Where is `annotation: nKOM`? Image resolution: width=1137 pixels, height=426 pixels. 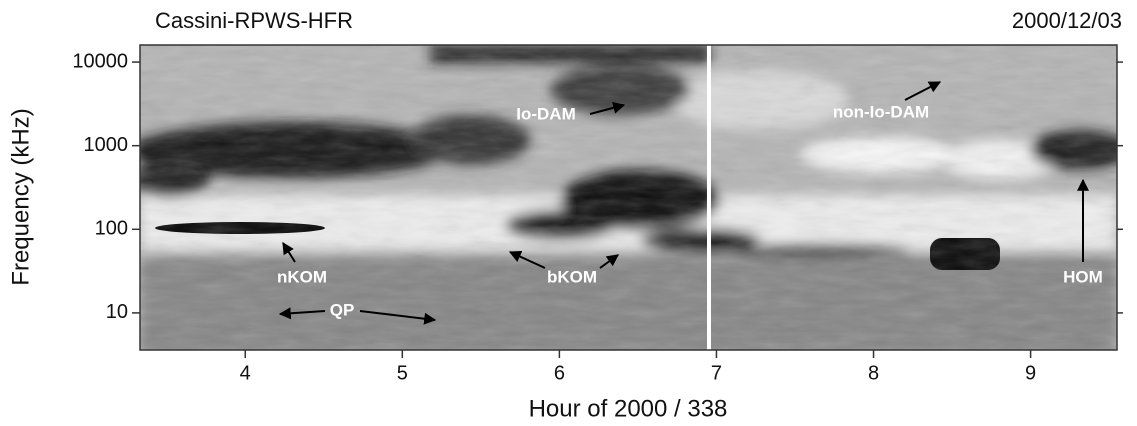
annotation: nKOM is located at coordinates (302, 276).